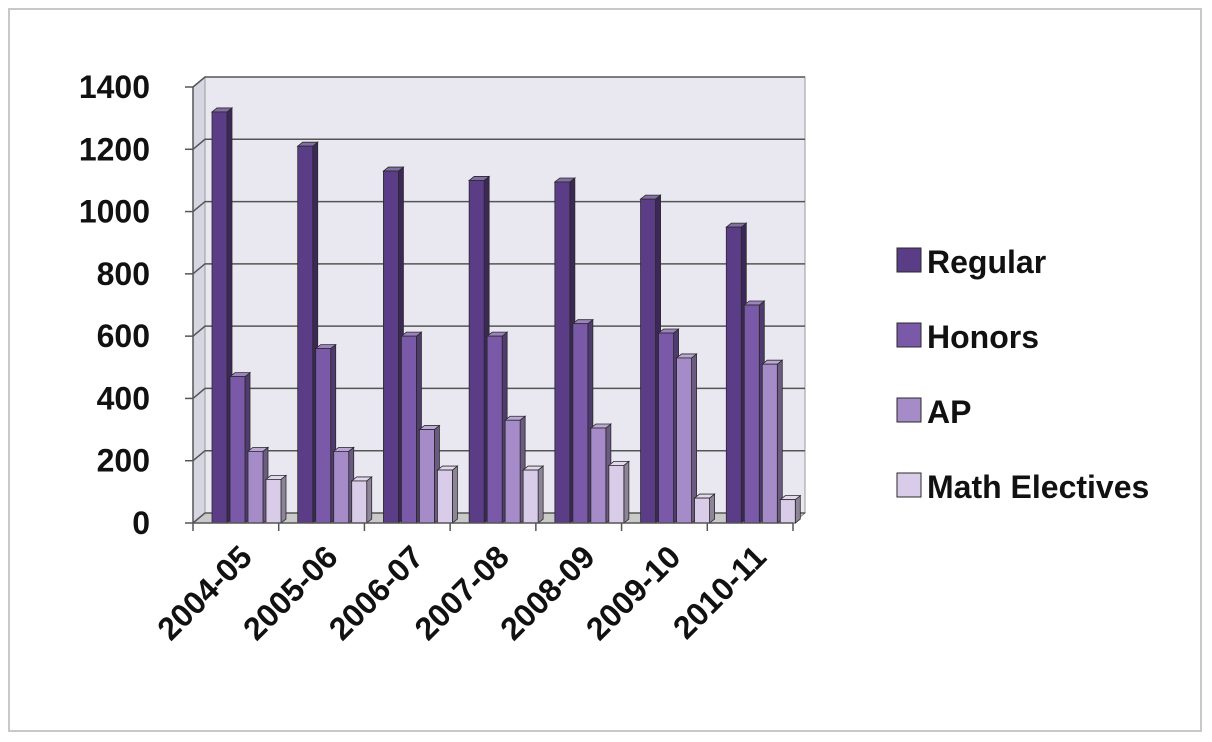  What do you see at coordinates (290, 592) in the screenshot?
I see `x-tick-label: 2005-06` at bounding box center [290, 592].